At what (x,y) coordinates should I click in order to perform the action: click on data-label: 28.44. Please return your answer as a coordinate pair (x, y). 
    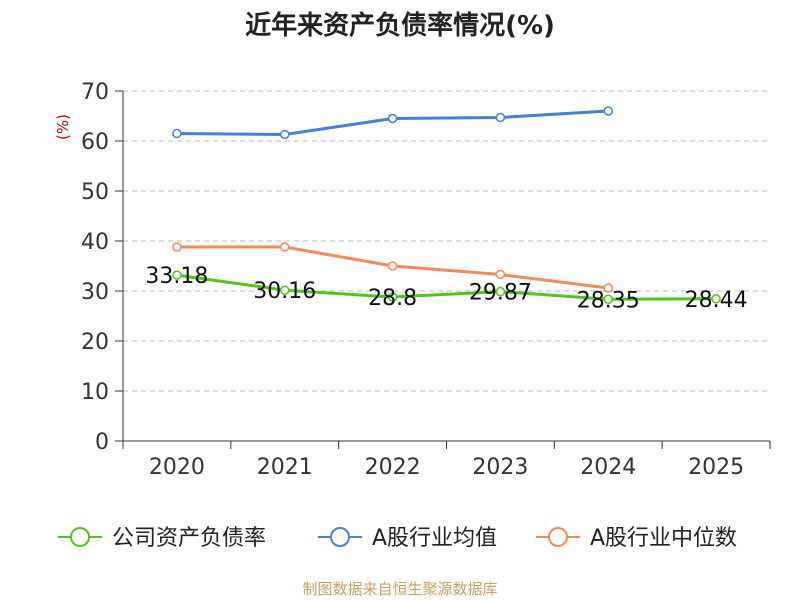
    Looking at the image, I should click on (716, 300).